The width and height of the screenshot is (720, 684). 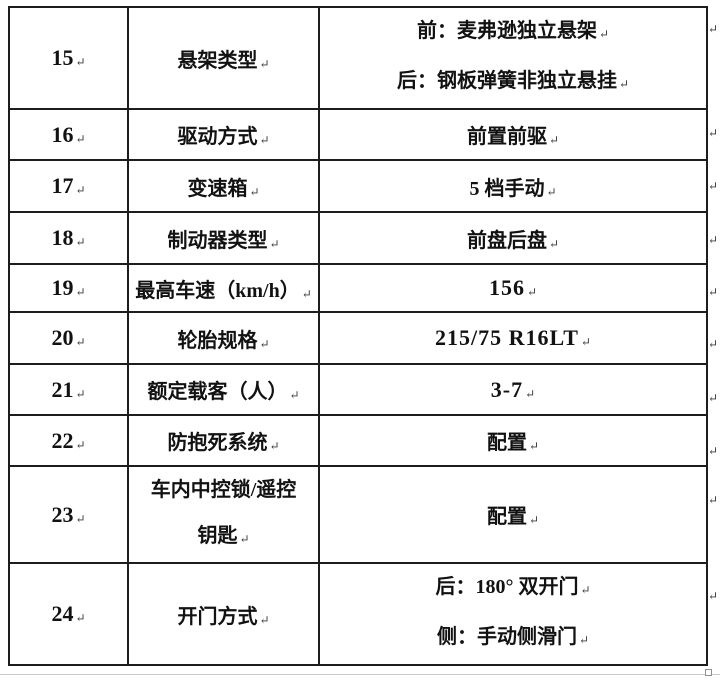 I want to click on spec-name-cell: 制动器类型 ↵, so click(x=223, y=238).